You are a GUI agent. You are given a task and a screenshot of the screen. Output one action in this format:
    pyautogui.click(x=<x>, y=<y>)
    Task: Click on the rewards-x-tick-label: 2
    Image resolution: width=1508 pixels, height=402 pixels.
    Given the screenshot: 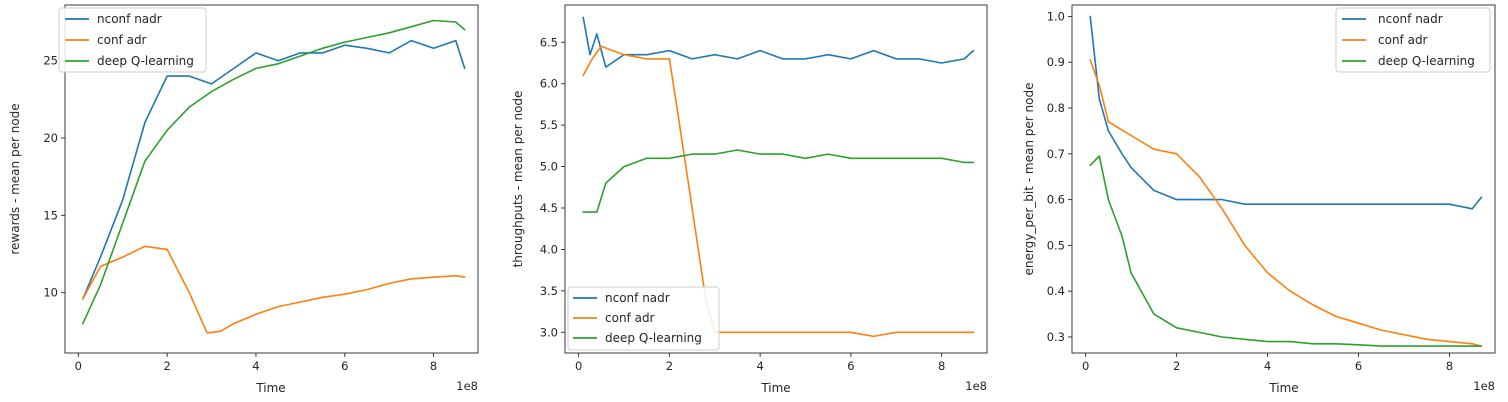 What is the action you would take?
    pyautogui.click(x=166, y=366)
    